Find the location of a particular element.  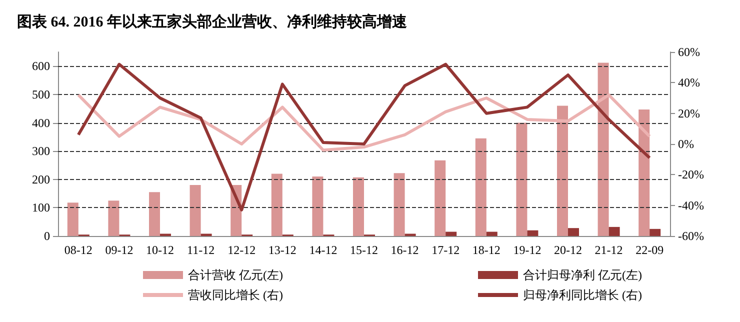

x-tick-label: 19-12 is located at coordinates (527, 250).